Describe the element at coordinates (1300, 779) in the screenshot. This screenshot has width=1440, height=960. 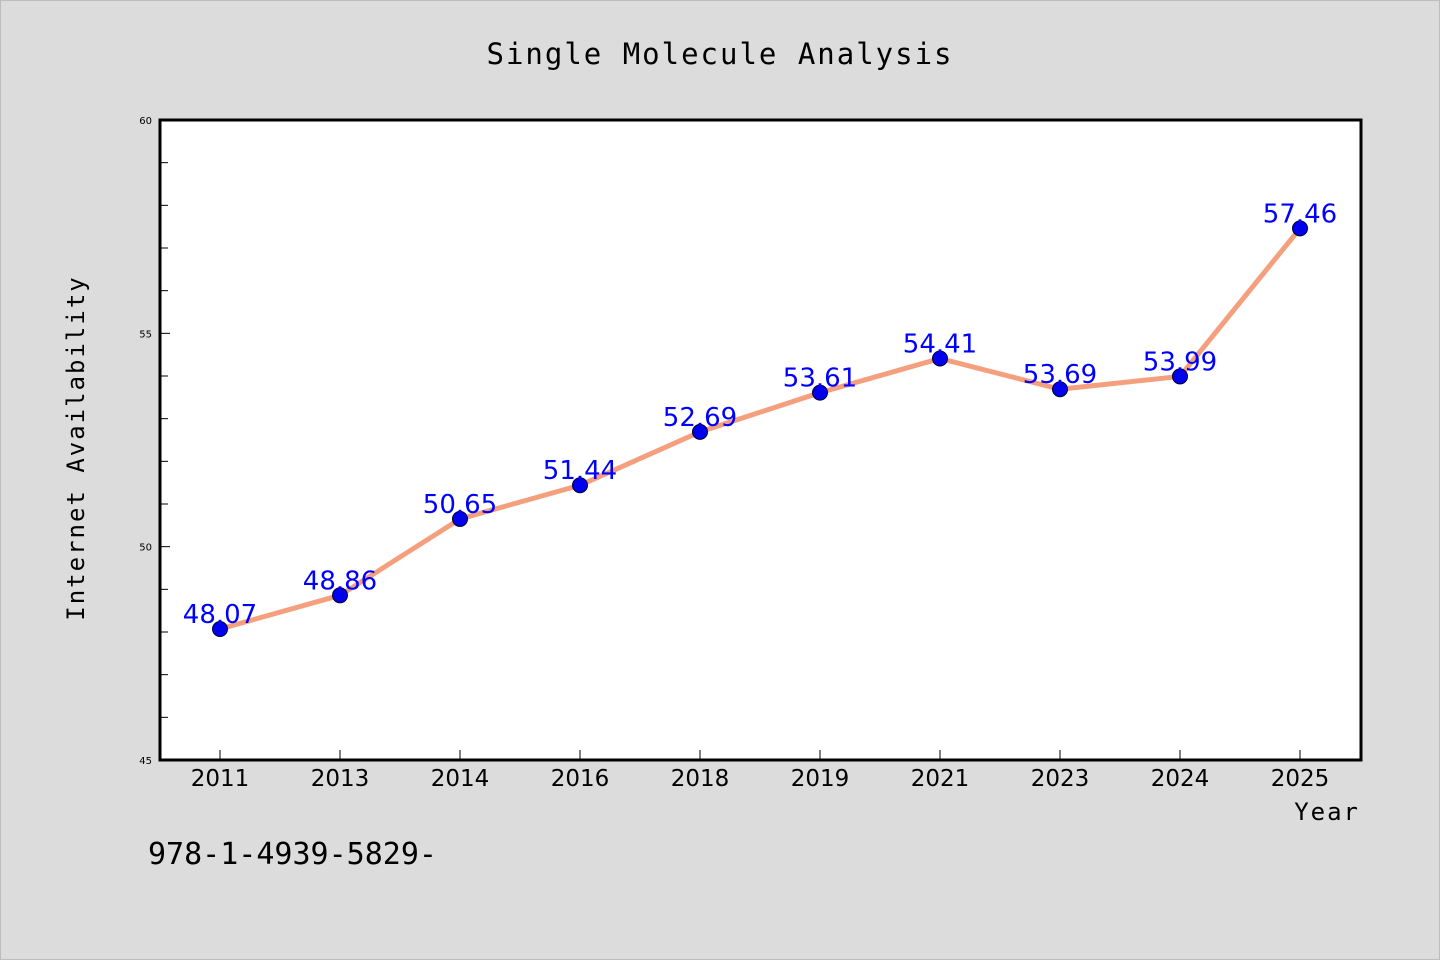
I see `x-tick-label: 2025` at that location.